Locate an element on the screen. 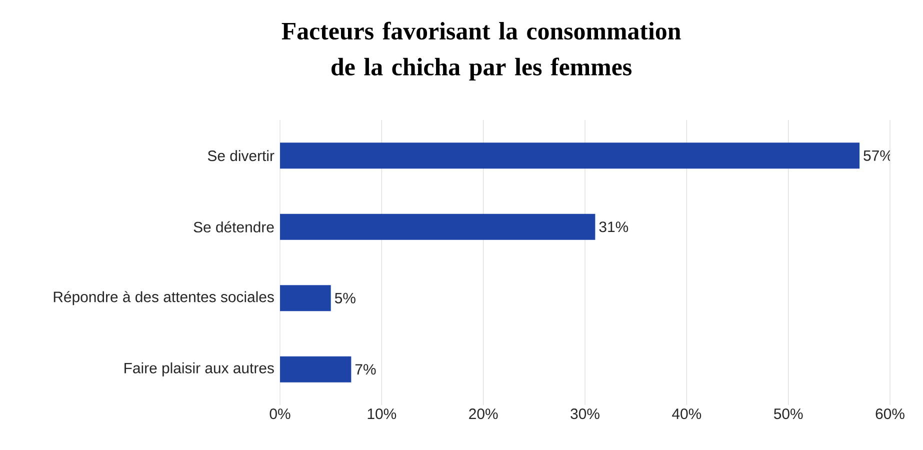 The width and height of the screenshot is (923, 450). x-tick-label: 40% is located at coordinates (687, 414).